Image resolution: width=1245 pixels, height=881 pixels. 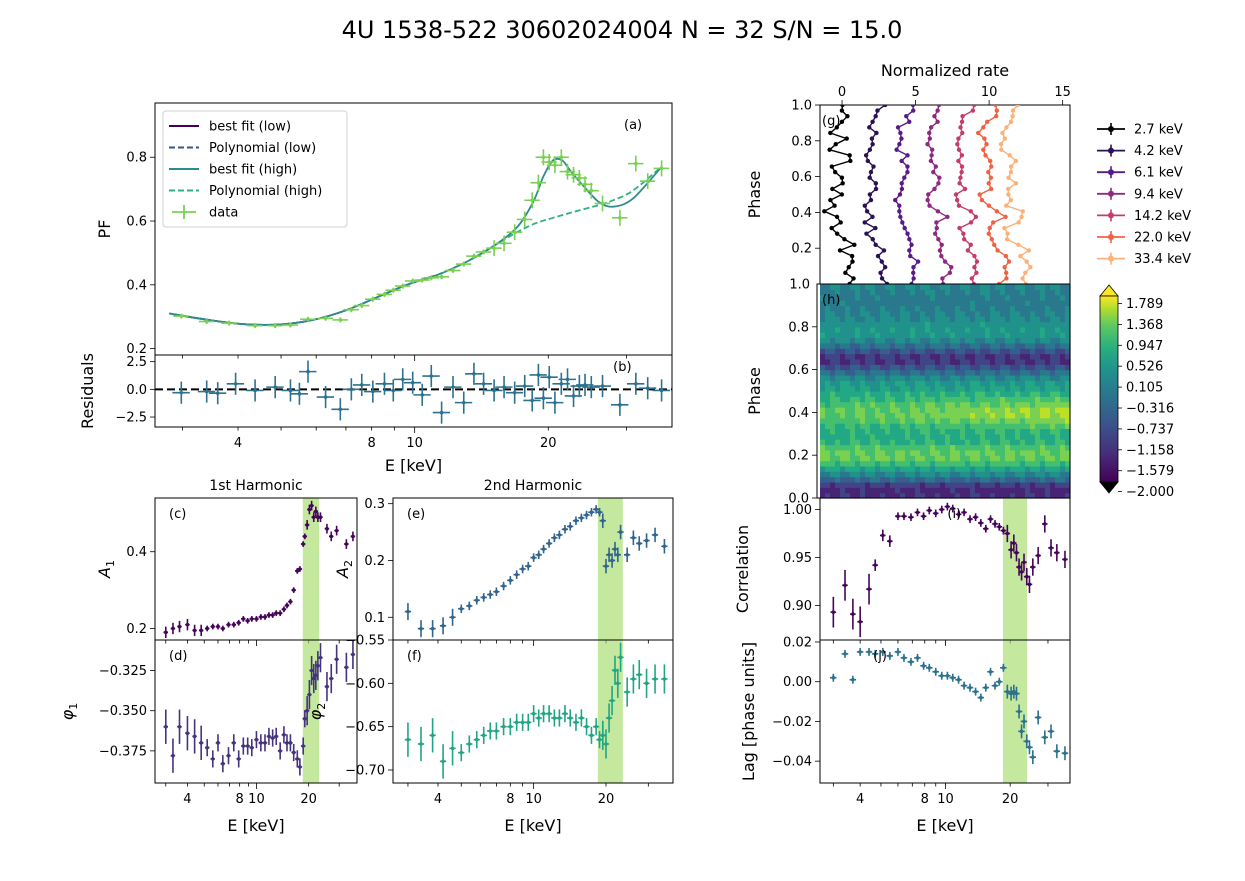 I want to click on y-axis-label: A2, so click(x=344, y=569).